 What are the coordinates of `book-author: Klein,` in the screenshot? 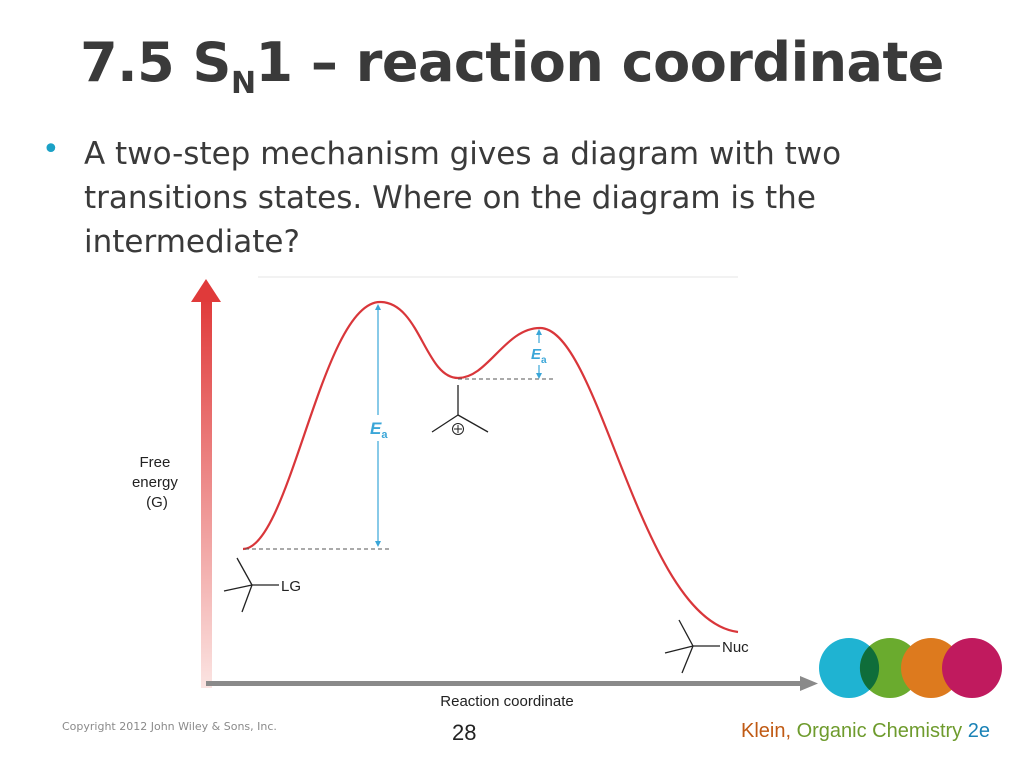 It's located at (766, 731).